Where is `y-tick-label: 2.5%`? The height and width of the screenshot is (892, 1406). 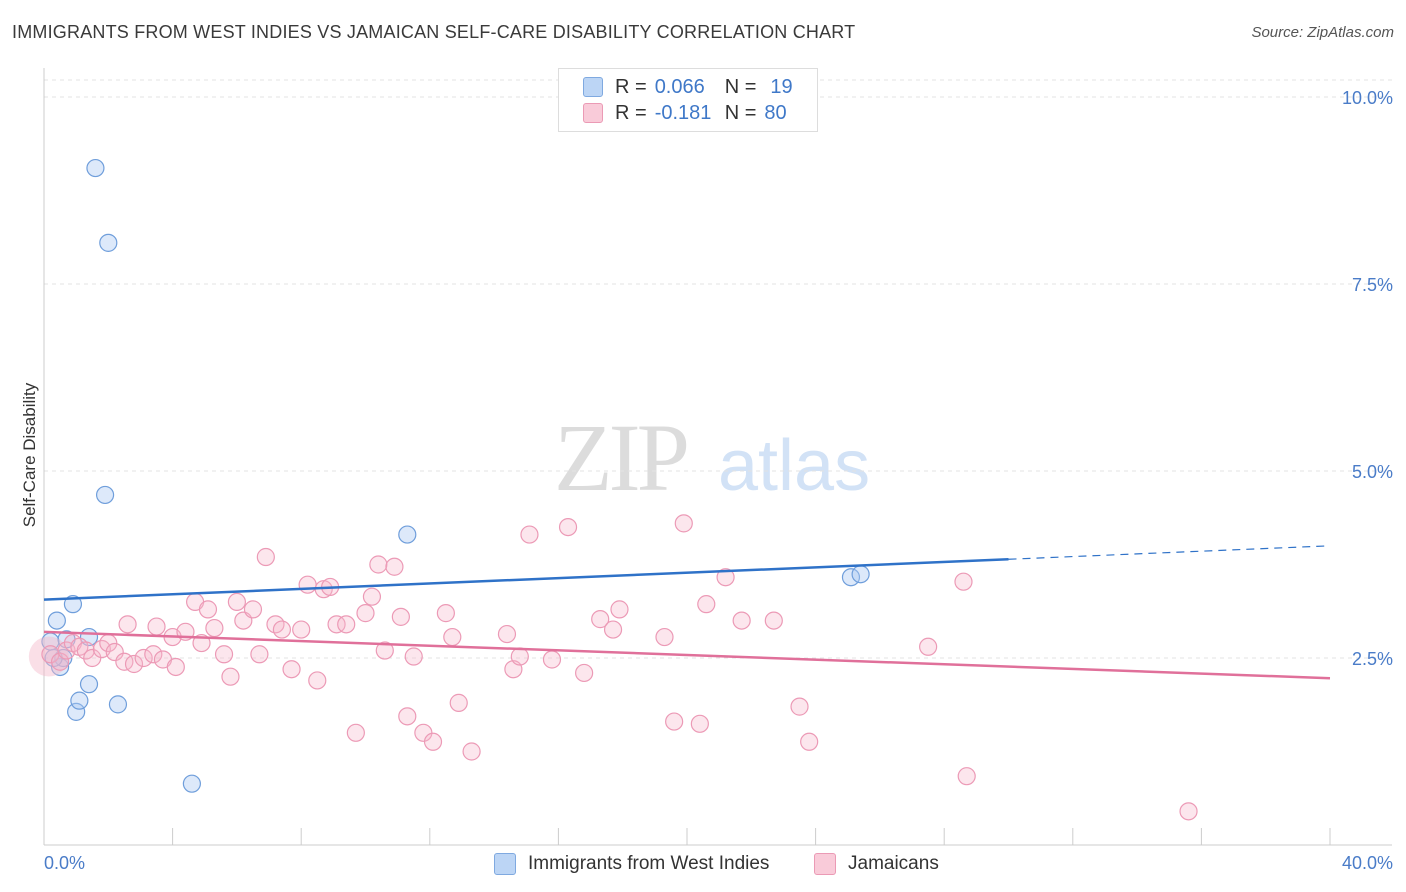
y-tick-label: 2.5% is located at coordinates (1372, 659).